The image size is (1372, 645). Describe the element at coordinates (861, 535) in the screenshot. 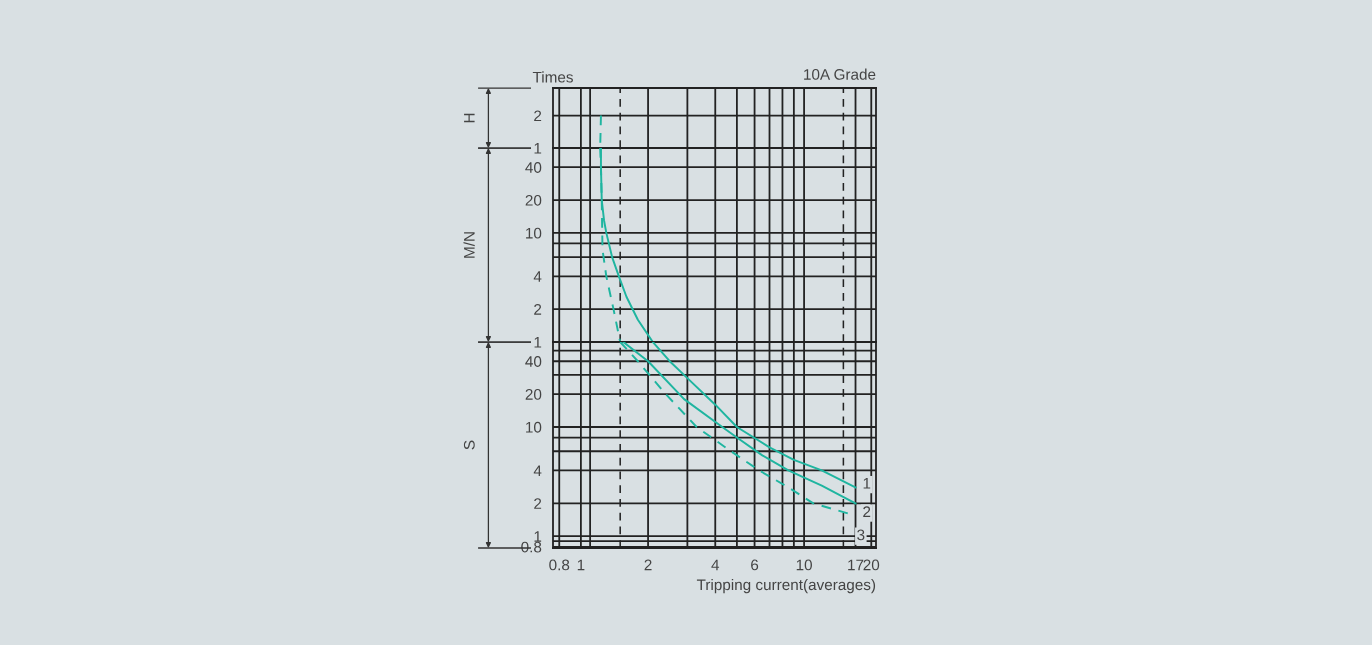

I see `series-label: 3` at that location.